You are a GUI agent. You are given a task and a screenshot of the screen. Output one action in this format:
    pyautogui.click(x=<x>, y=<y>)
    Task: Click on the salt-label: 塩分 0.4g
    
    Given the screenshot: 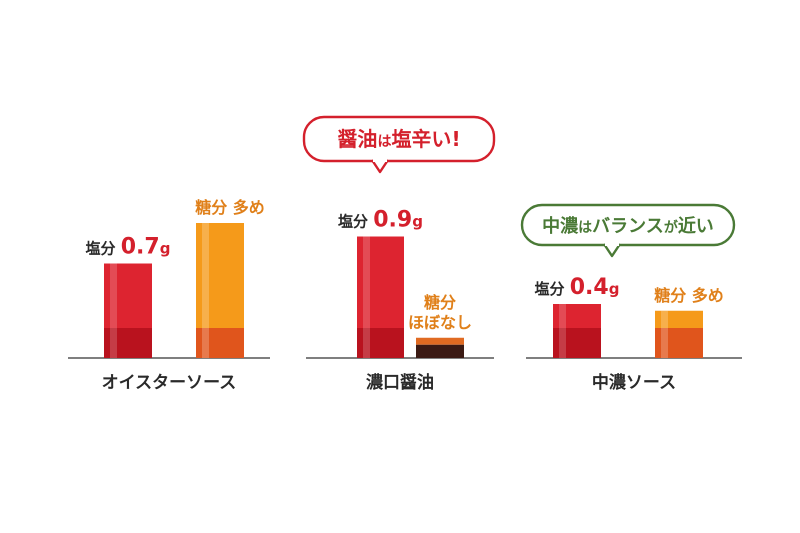 What is the action you would take?
    pyautogui.click(x=577, y=287)
    